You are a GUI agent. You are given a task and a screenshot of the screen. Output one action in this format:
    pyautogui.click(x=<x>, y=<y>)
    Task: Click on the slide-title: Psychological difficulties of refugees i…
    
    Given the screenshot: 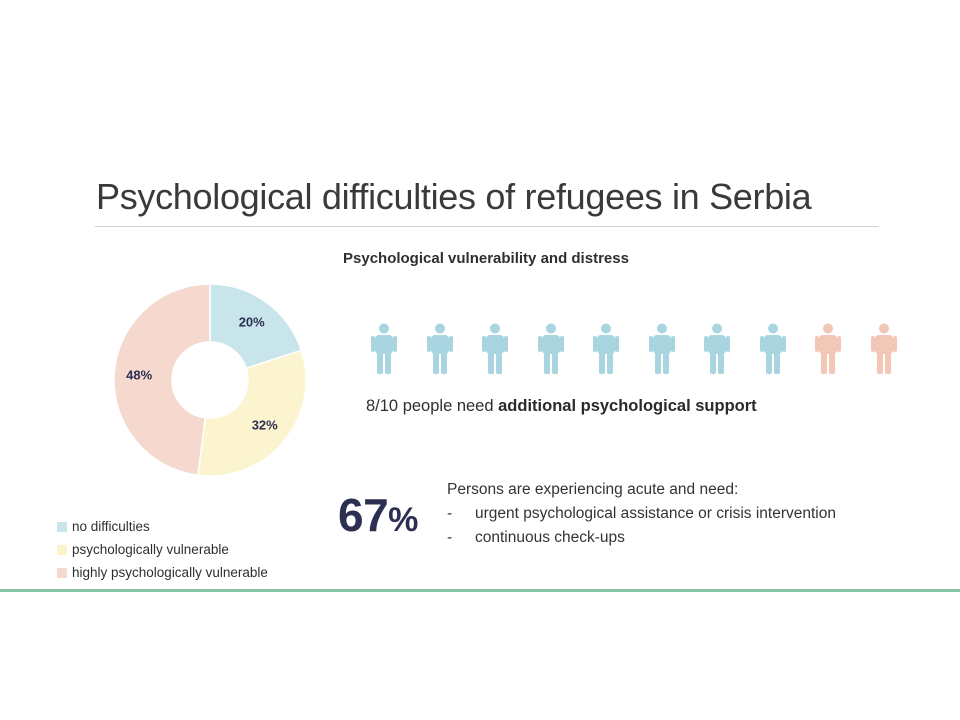 What is the action you would take?
    pyautogui.click(x=454, y=196)
    